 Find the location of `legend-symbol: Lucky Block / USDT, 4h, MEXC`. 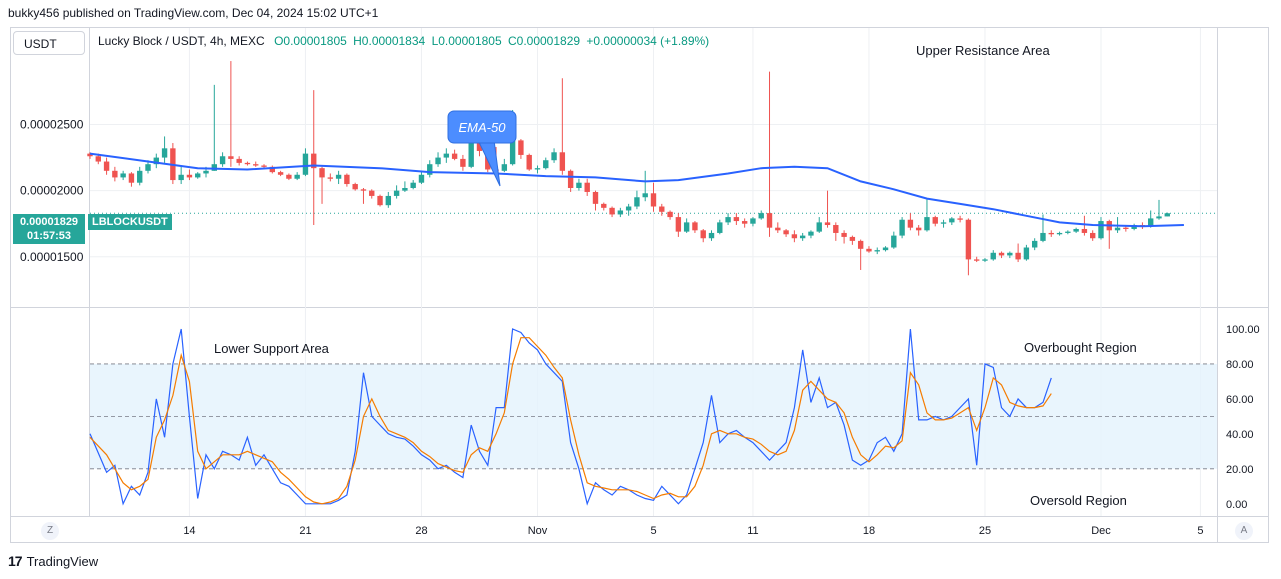

legend-symbol: Lucky Block / USDT, 4h, MEXC is located at coordinates (181, 41).